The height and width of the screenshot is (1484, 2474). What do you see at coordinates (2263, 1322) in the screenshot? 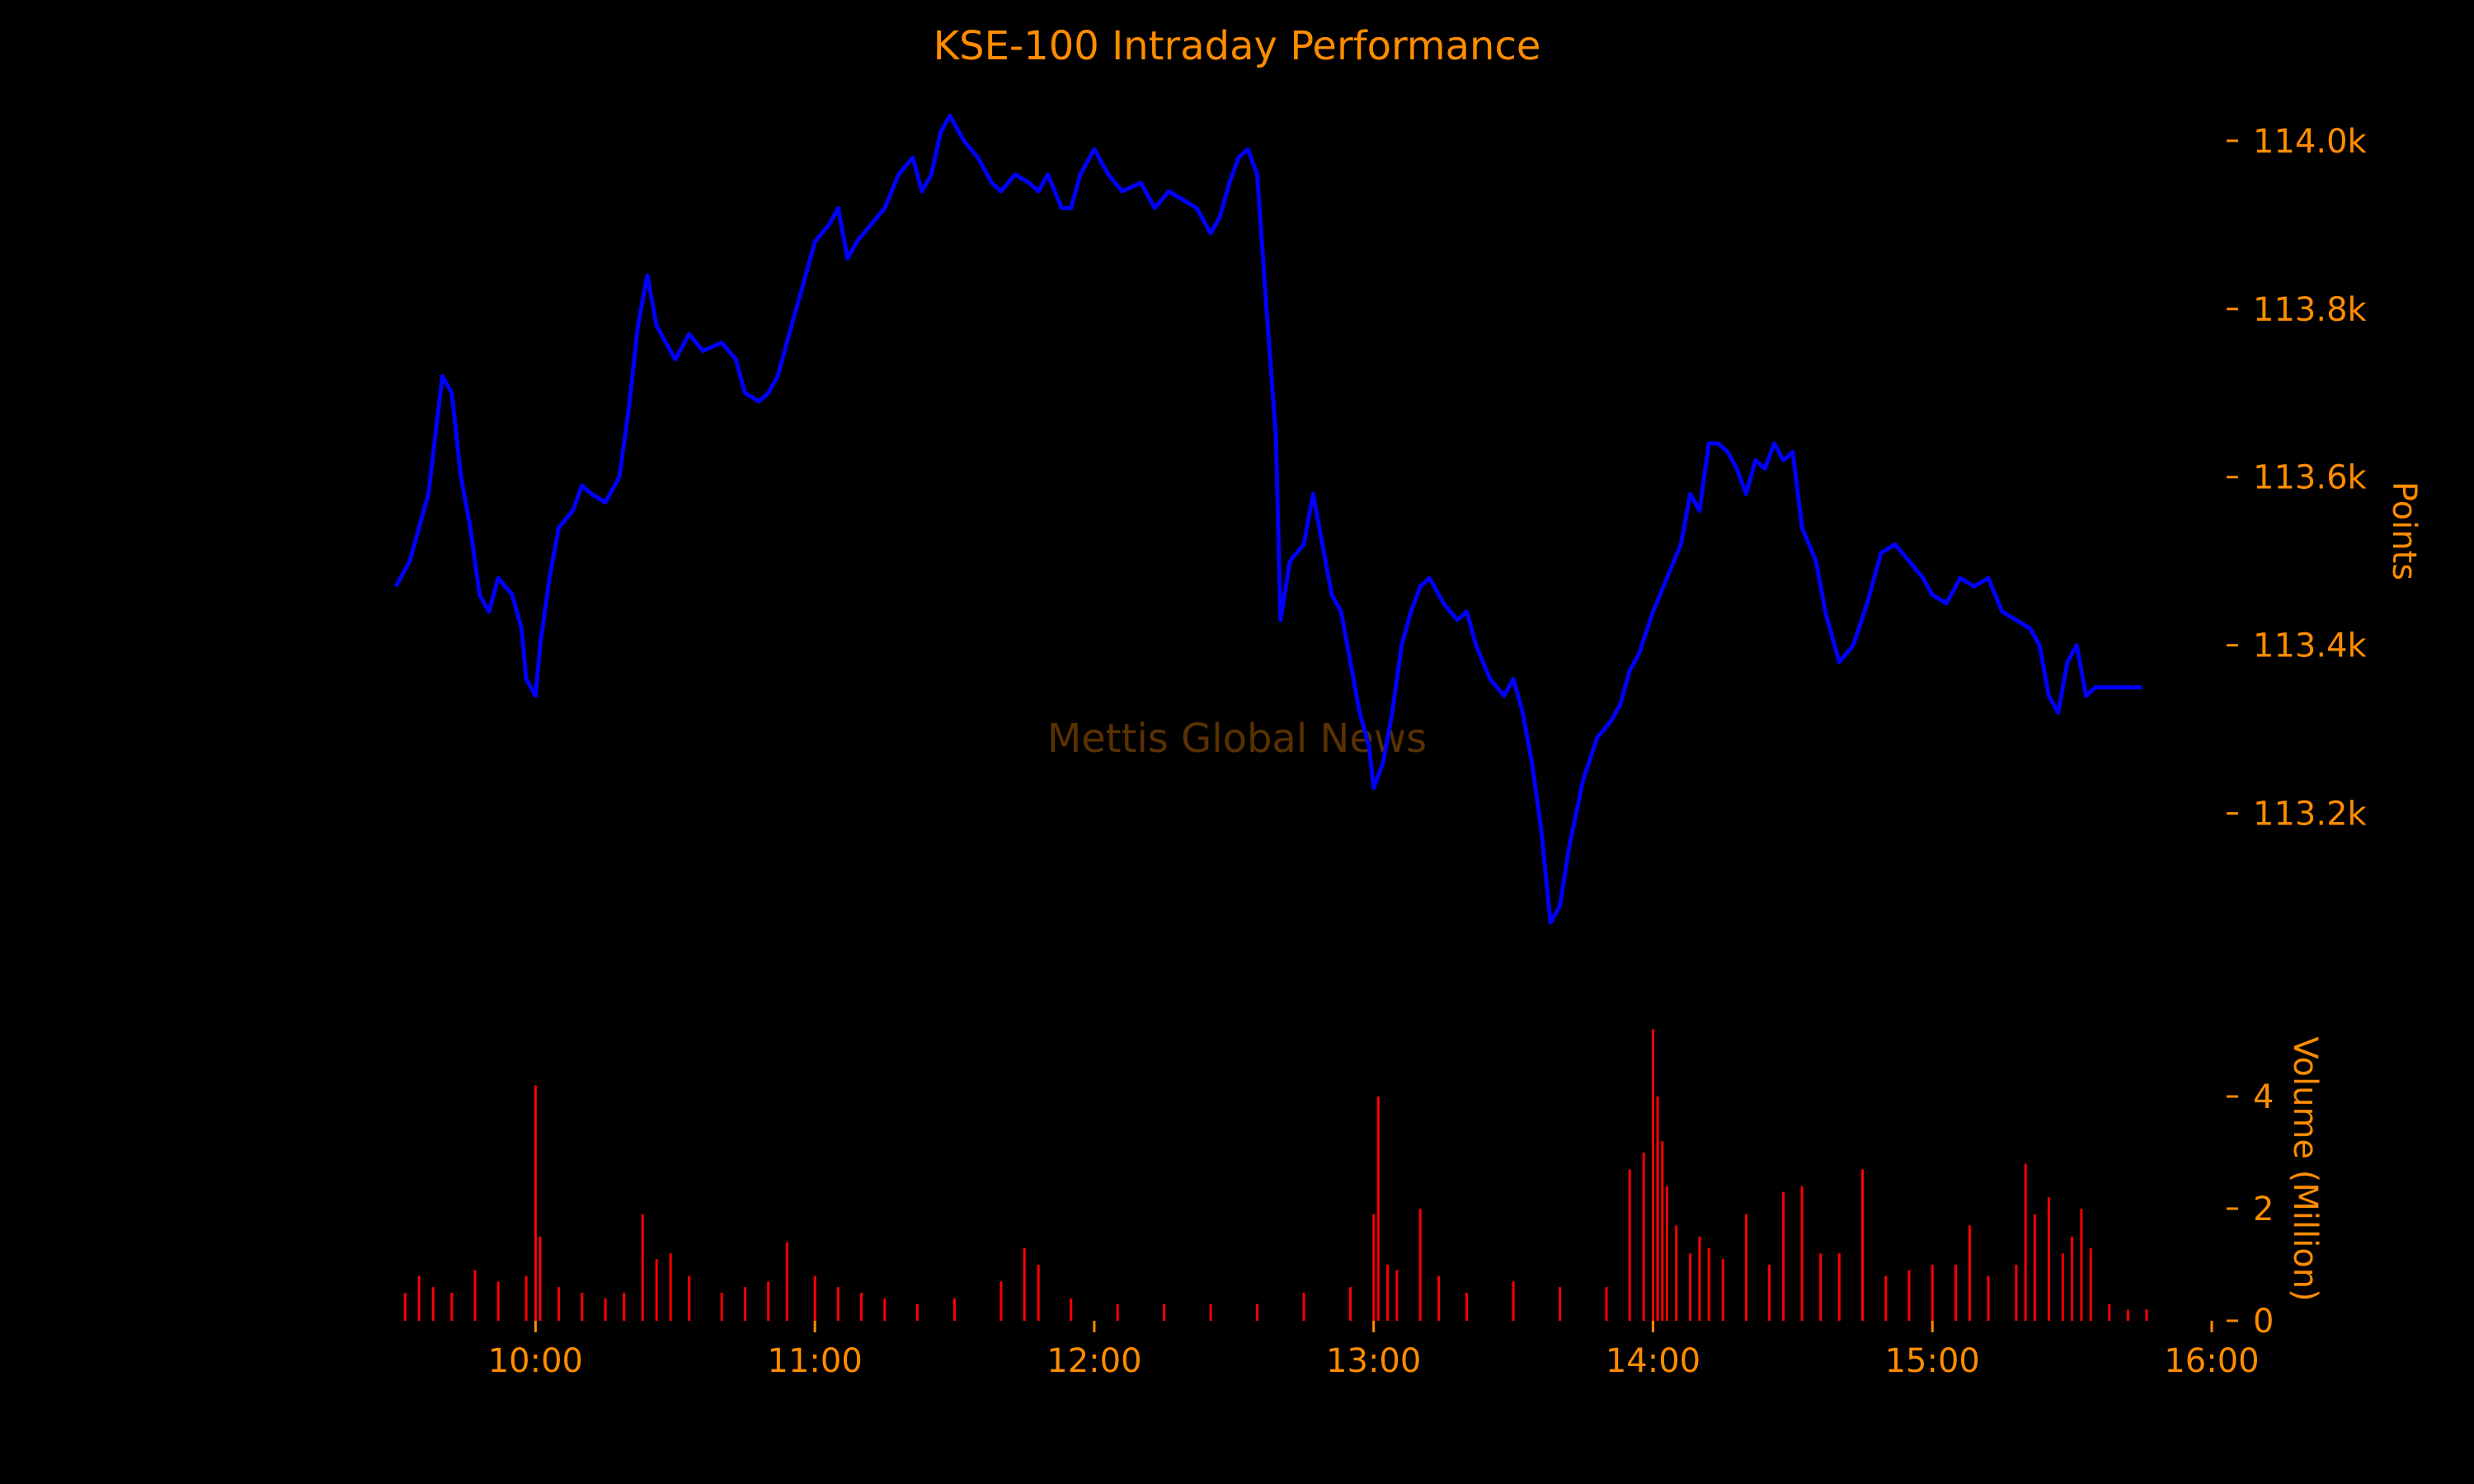
I see `volume-y-tick-label: 0` at bounding box center [2263, 1322].